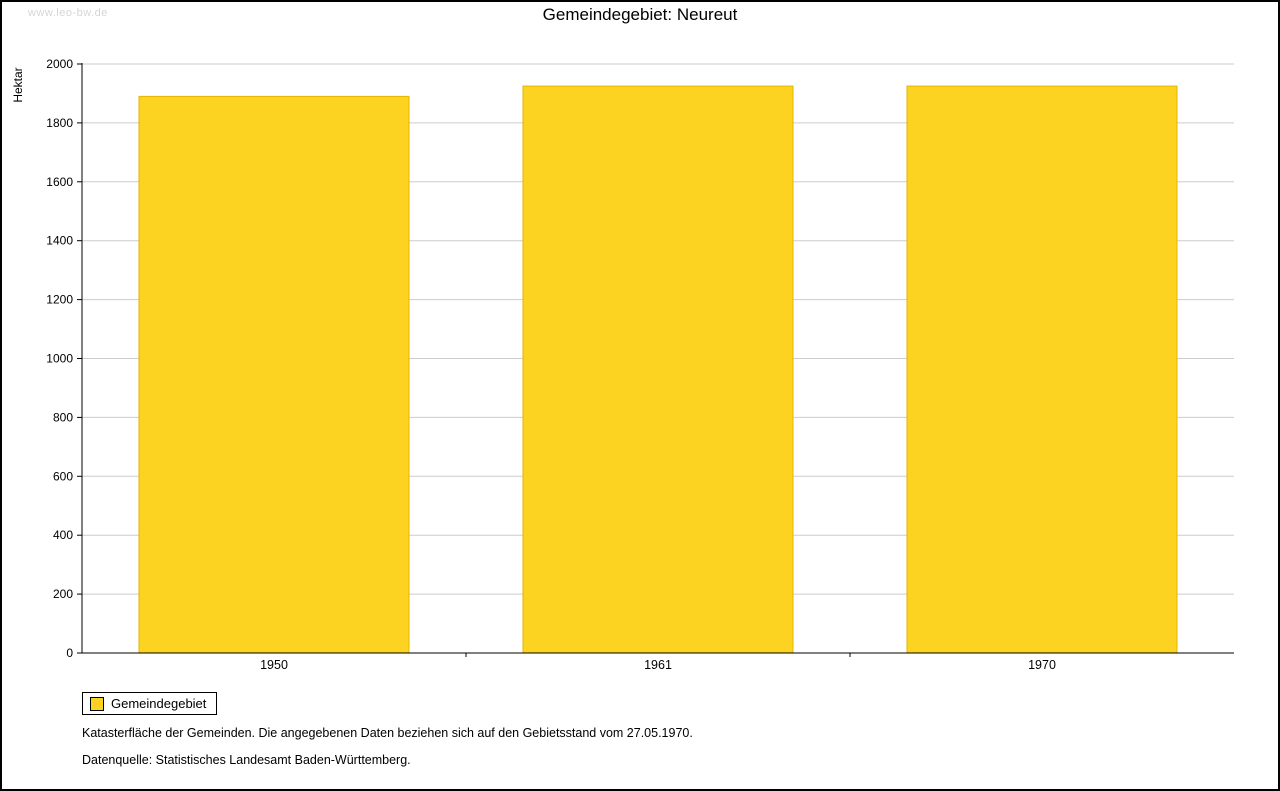 This screenshot has width=1280, height=791. Describe the element at coordinates (658, 665) in the screenshot. I see `x-category-label: 1961` at that location.